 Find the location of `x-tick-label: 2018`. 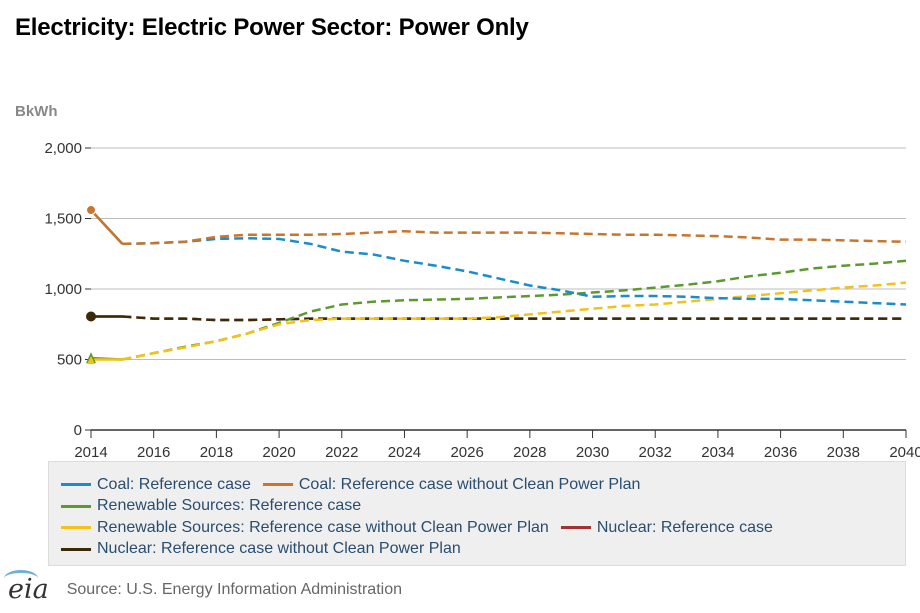

x-tick-label: 2018 is located at coordinates (216, 452).